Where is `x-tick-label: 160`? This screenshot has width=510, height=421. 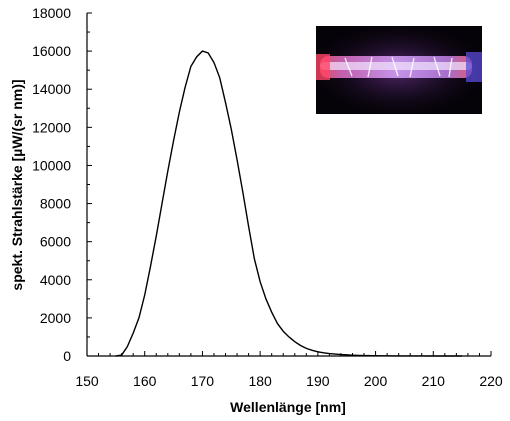
x-tick-label: 160 is located at coordinates (145, 381).